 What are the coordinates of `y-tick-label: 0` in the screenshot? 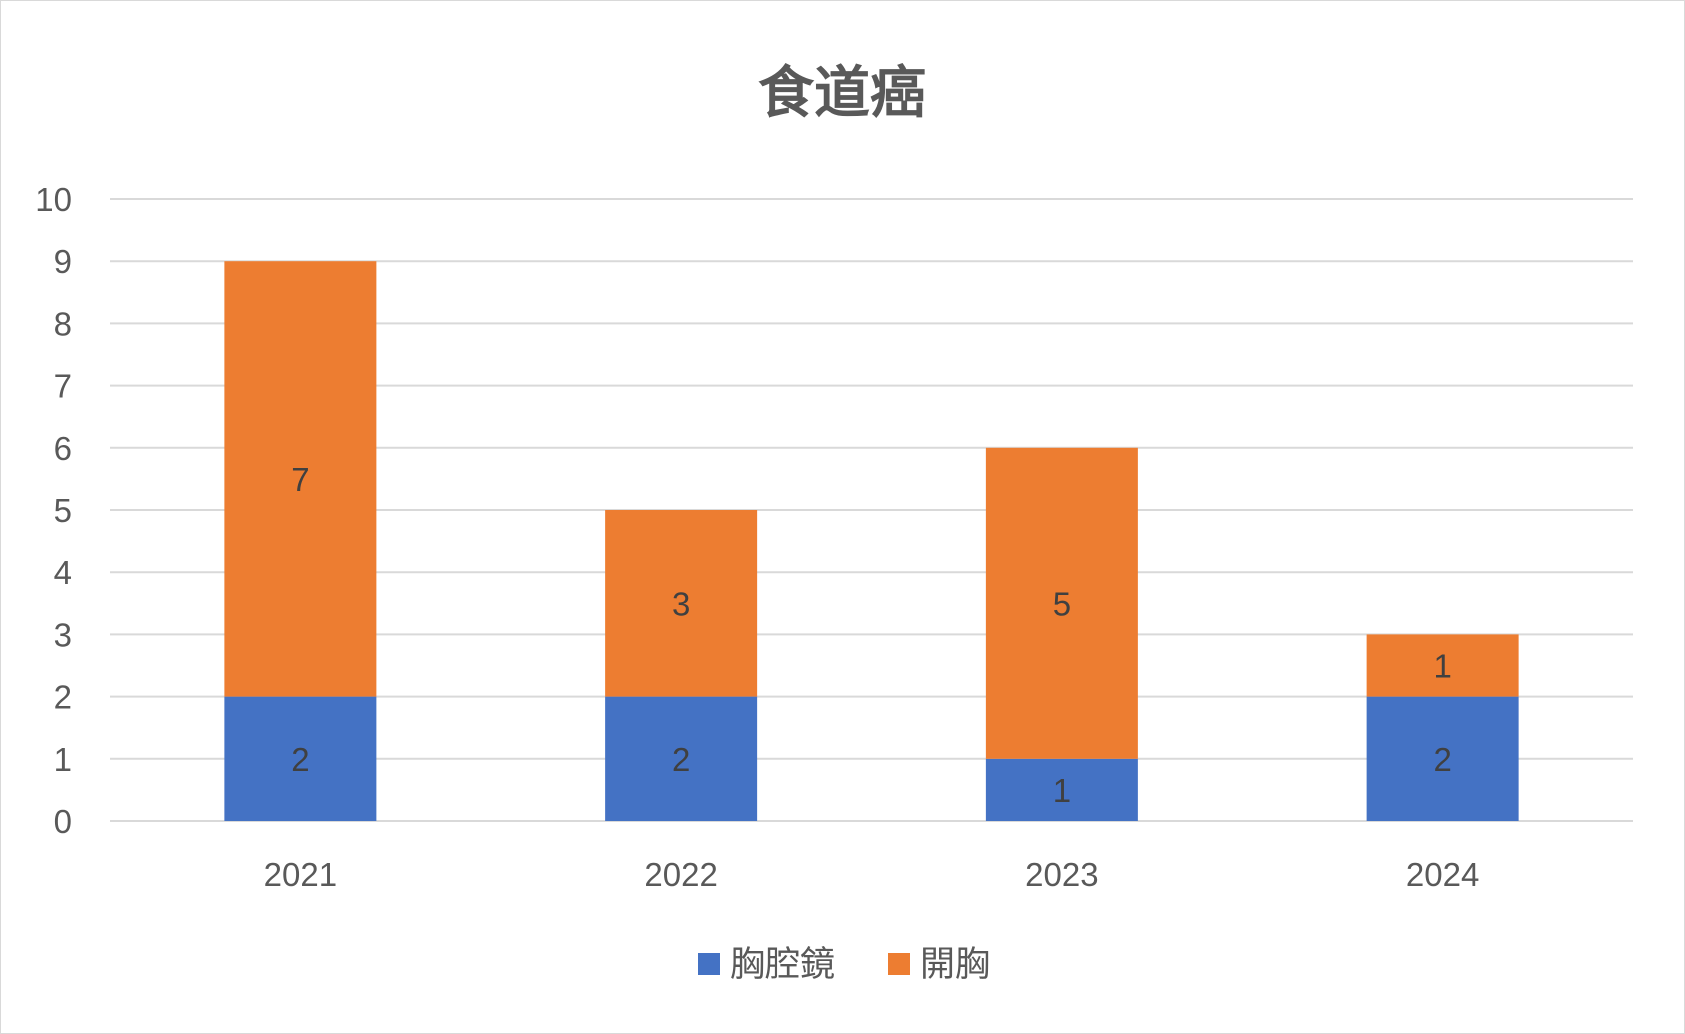 It's located at (63, 821).